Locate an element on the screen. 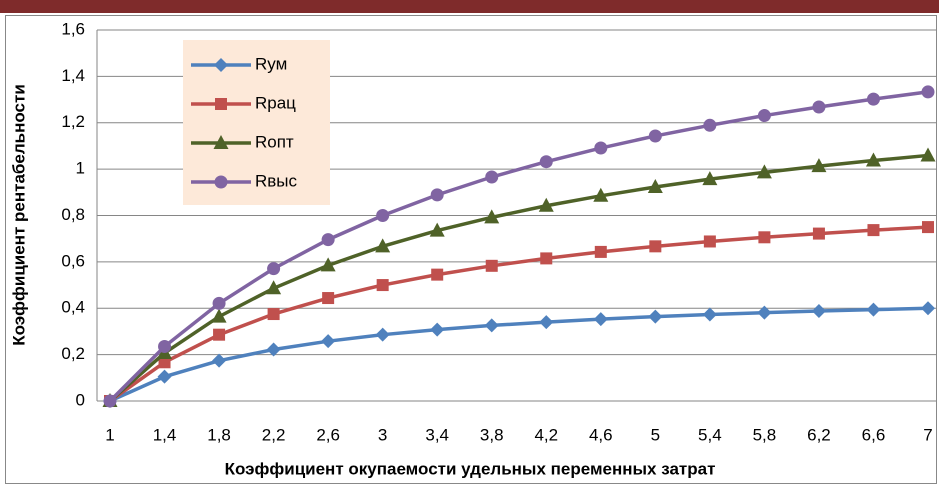 This screenshot has width=939, height=486. y-tick-label: 0,8 is located at coordinates (73, 214).